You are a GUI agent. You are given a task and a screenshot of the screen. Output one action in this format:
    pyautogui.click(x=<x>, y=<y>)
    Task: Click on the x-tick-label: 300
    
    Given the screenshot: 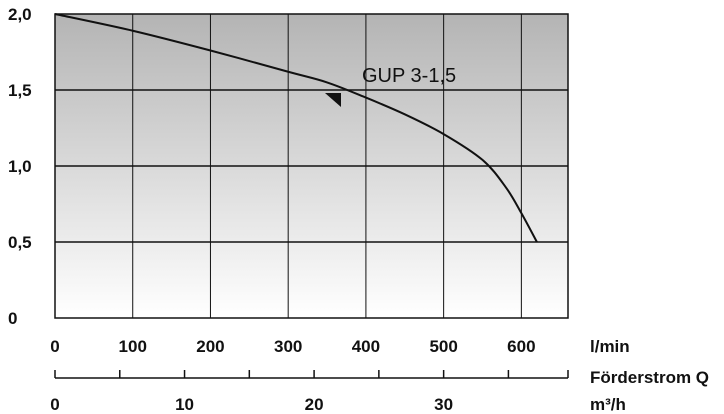 What is the action you would take?
    pyautogui.click(x=288, y=346)
    